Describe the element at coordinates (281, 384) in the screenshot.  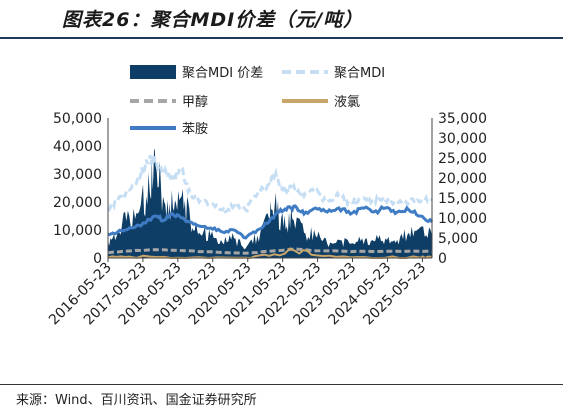
I see `source-divider` at that location.